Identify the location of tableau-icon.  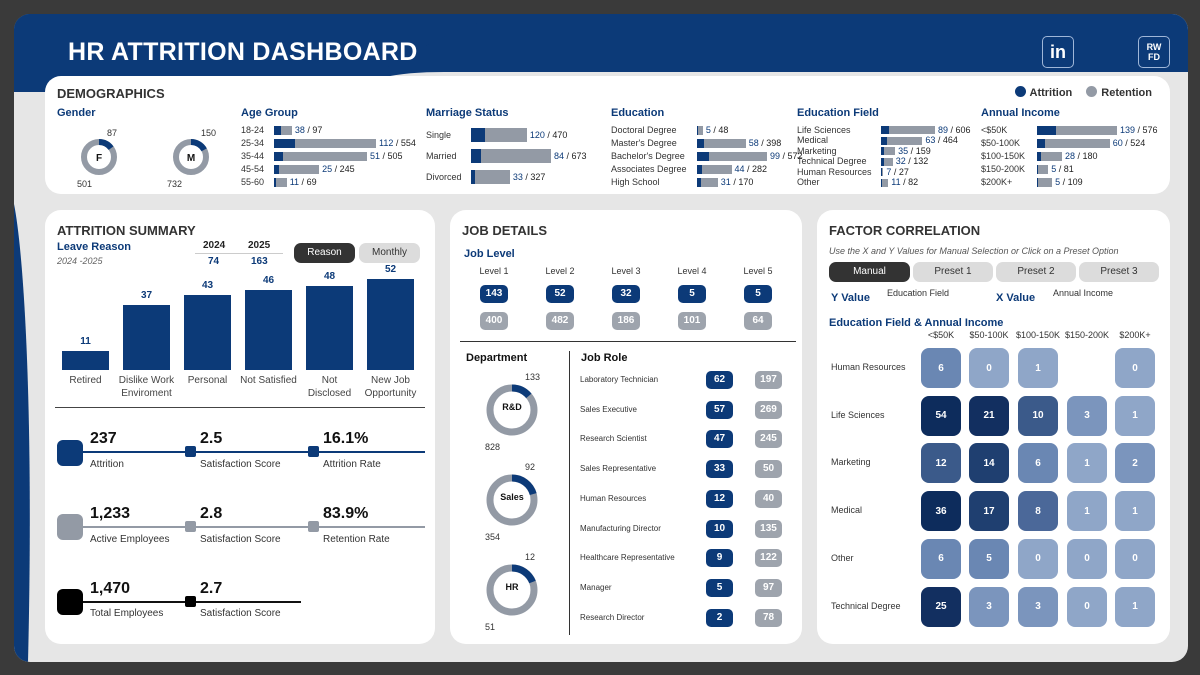
(1106, 52).